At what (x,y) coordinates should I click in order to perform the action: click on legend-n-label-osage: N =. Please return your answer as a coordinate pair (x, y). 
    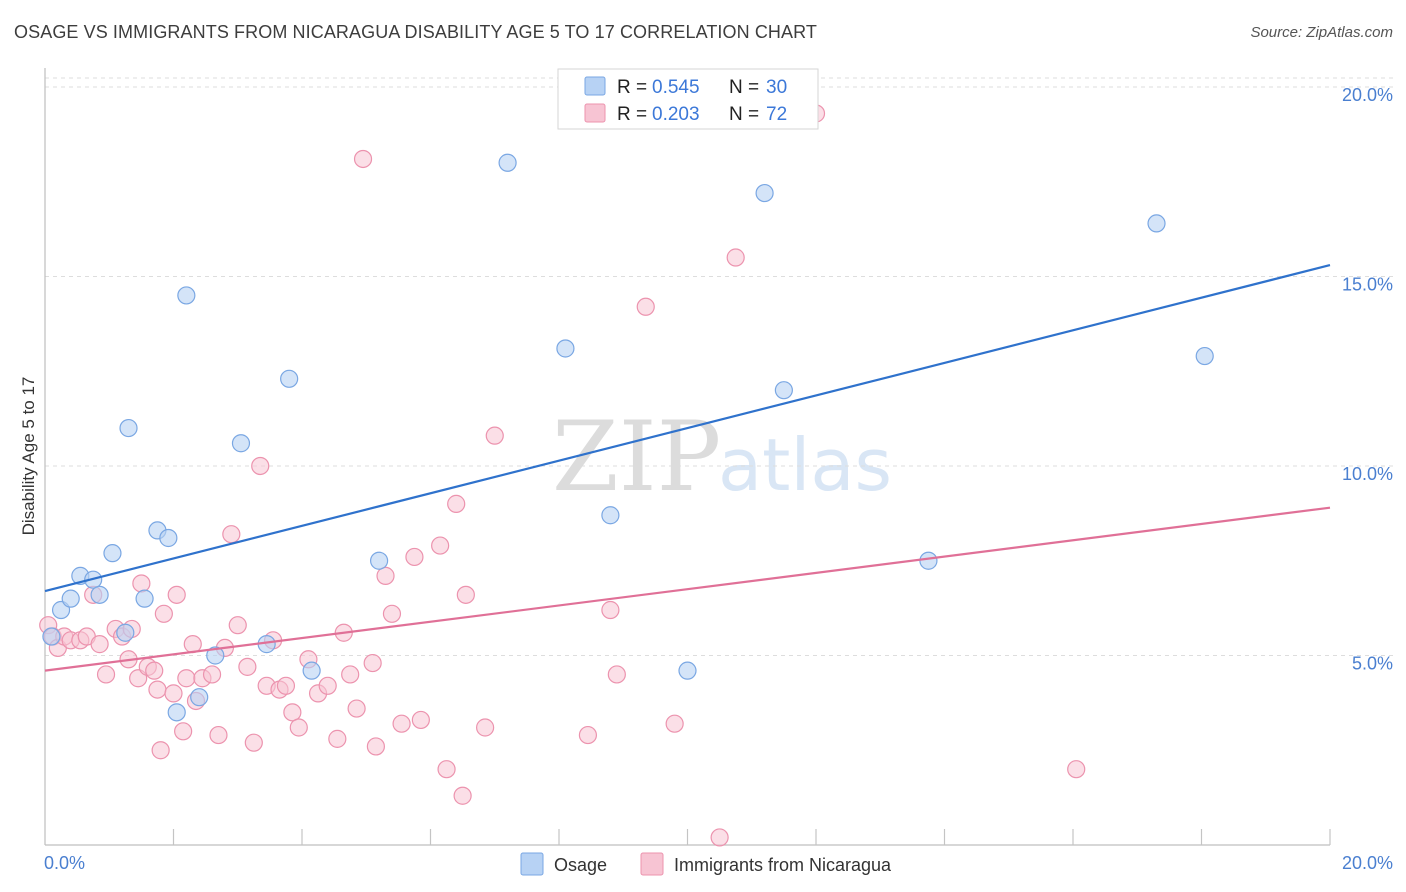
    Looking at the image, I should click on (744, 87).